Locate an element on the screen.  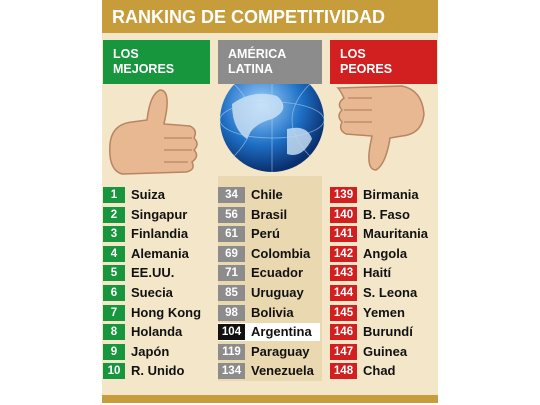
ranking-row: 98 Bolivia is located at coordinates (269, 313).